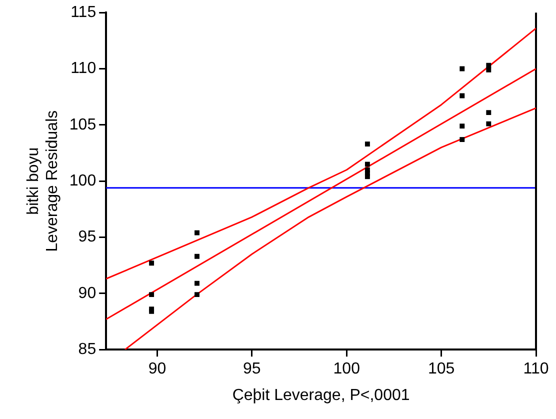 The image size is (556, 419). Describe the element at coordinates (87, 237) in the screenshot. I see `y-tick-label: 95` at that location.